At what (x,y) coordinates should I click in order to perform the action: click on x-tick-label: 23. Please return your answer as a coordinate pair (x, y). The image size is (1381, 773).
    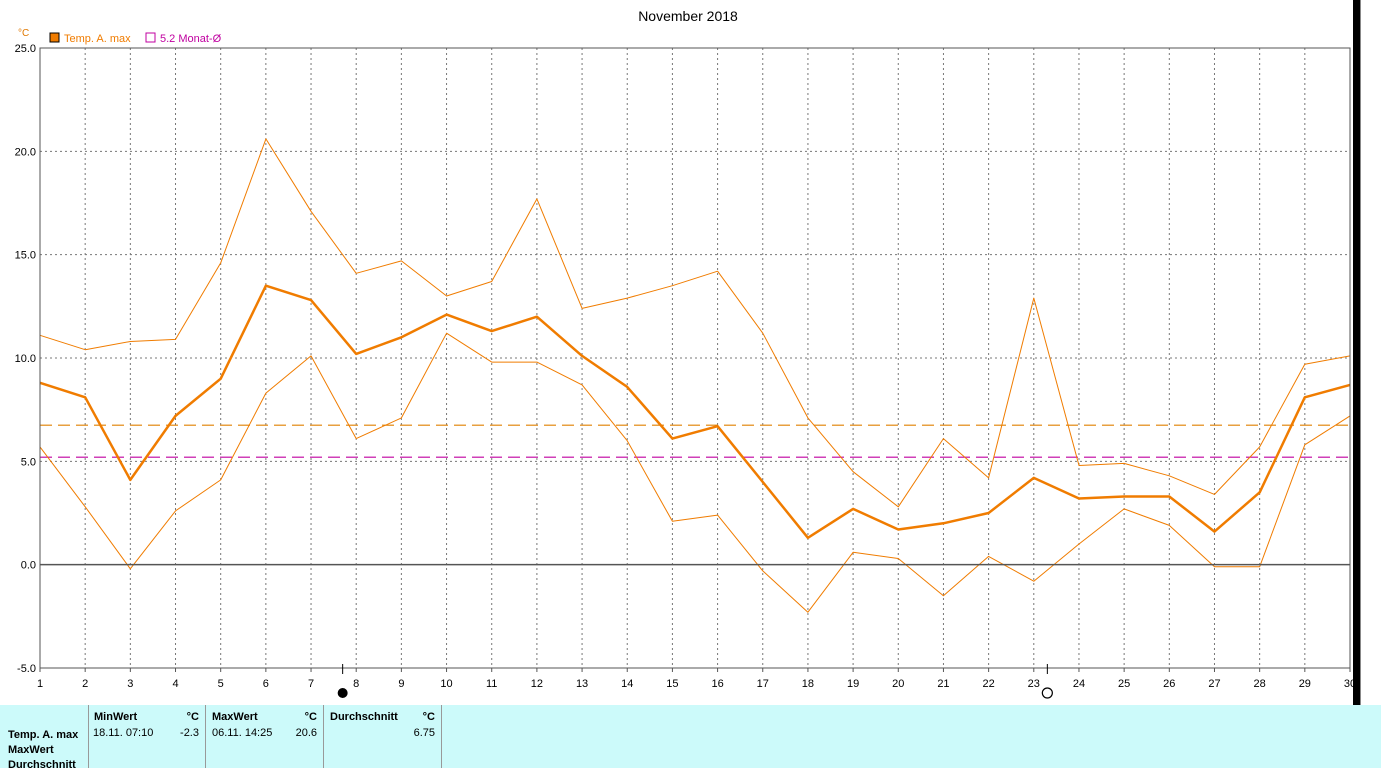
    Looking at the image, I should click on (1034, 684).